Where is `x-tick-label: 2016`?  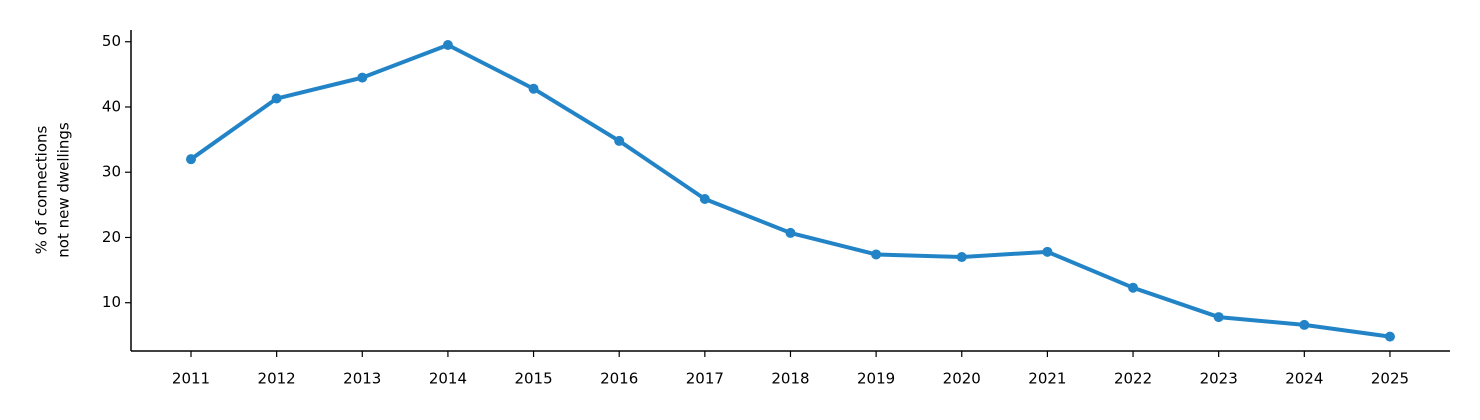
x-tick-label: 2016 is located at coordinates (619, 379).